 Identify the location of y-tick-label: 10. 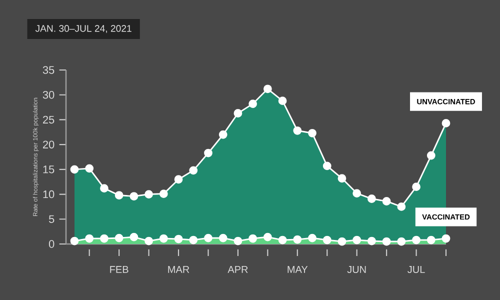
(48, 194).